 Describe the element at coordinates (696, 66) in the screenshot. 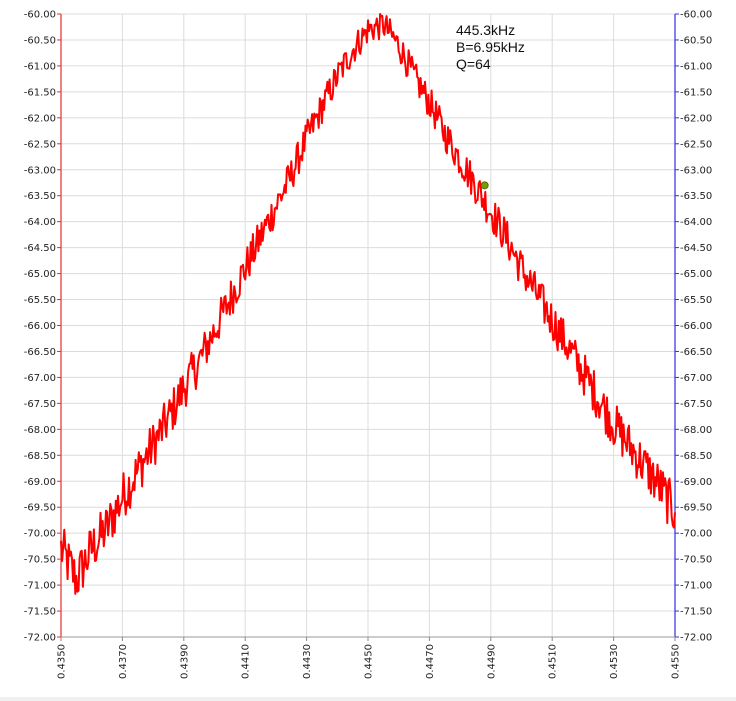

I see `y-tick-label-right: -61.00` at that location.